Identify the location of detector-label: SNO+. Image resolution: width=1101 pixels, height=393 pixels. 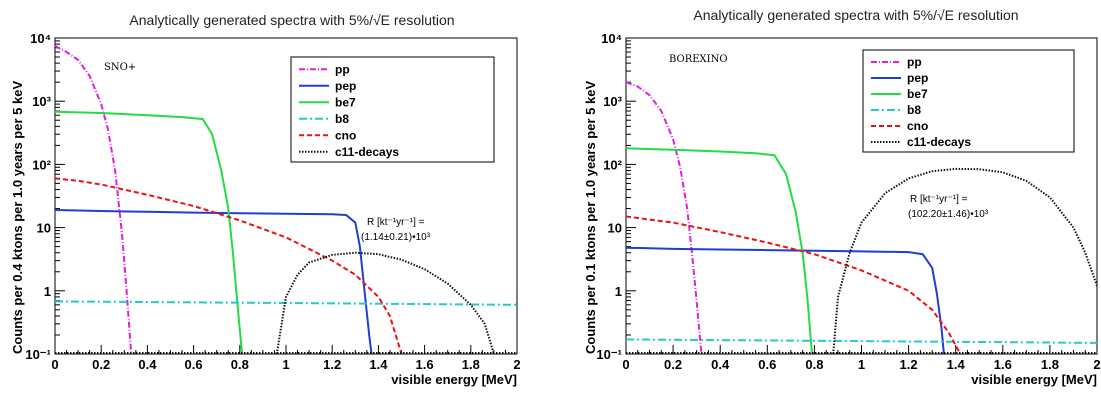
(120, 67).